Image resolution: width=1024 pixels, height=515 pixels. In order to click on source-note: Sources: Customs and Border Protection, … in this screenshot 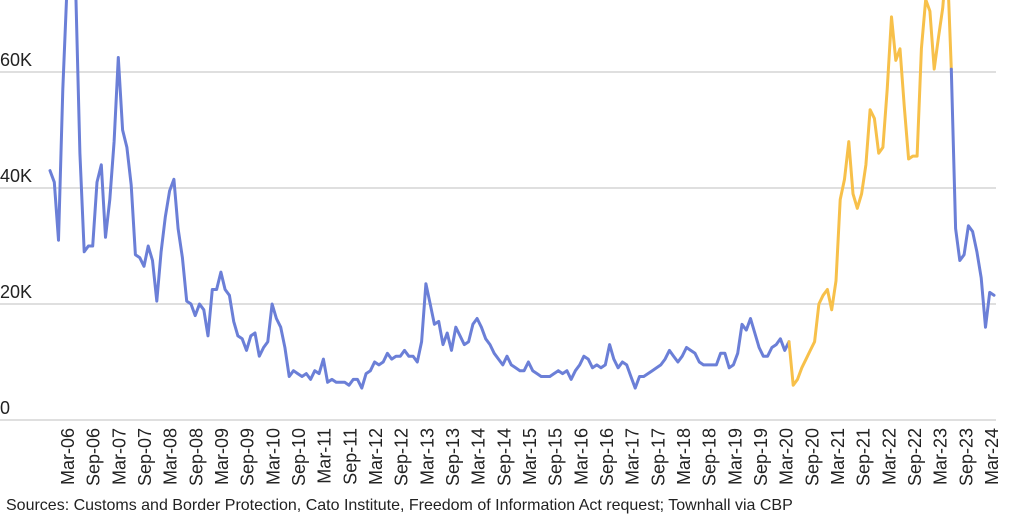, I will do `click(399, 505)`.